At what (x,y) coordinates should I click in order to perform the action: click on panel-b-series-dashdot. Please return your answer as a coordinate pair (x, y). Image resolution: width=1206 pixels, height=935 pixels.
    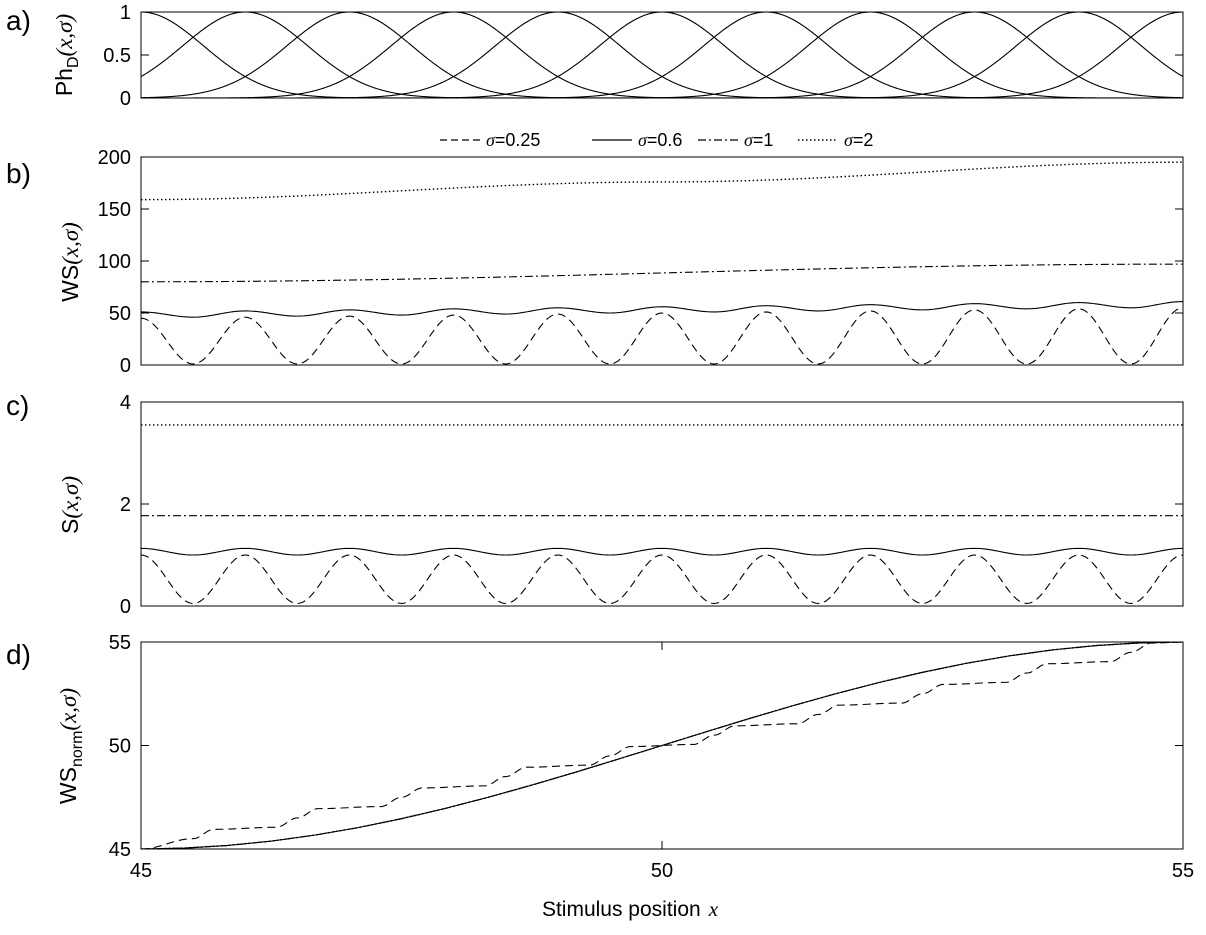
    Looking at the image, I should click on (662, 273).